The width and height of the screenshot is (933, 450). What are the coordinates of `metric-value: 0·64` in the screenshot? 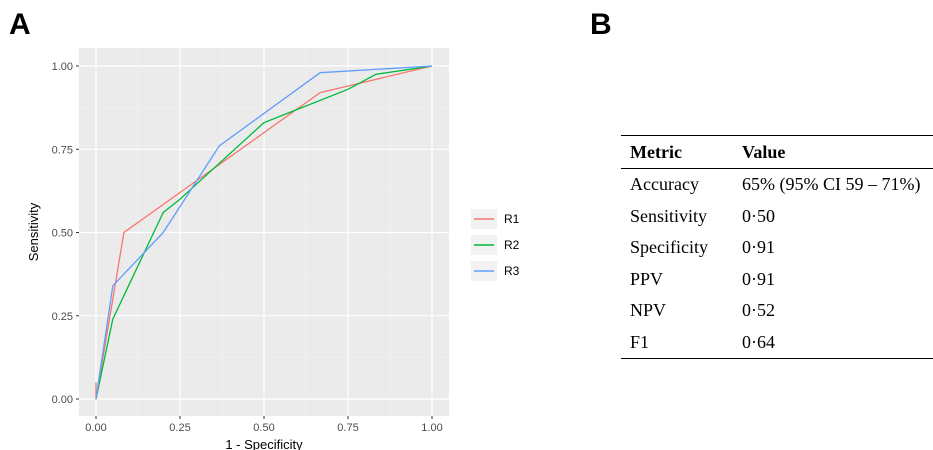 It's located at (758, 341).